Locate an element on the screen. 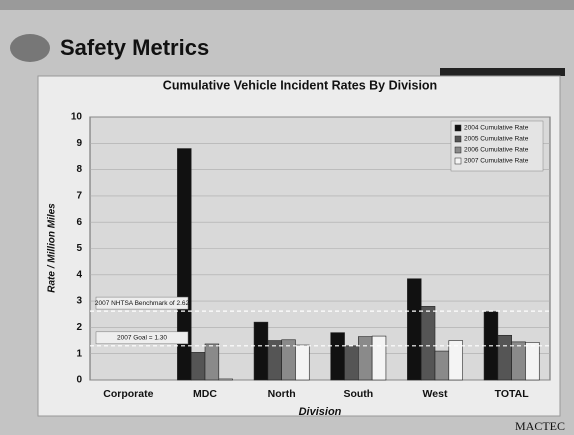 Image resolution: width=574 pixels, height=435 pixels. legend-label: 2004 Cumulative Rate is located at coordinates (496, 128).